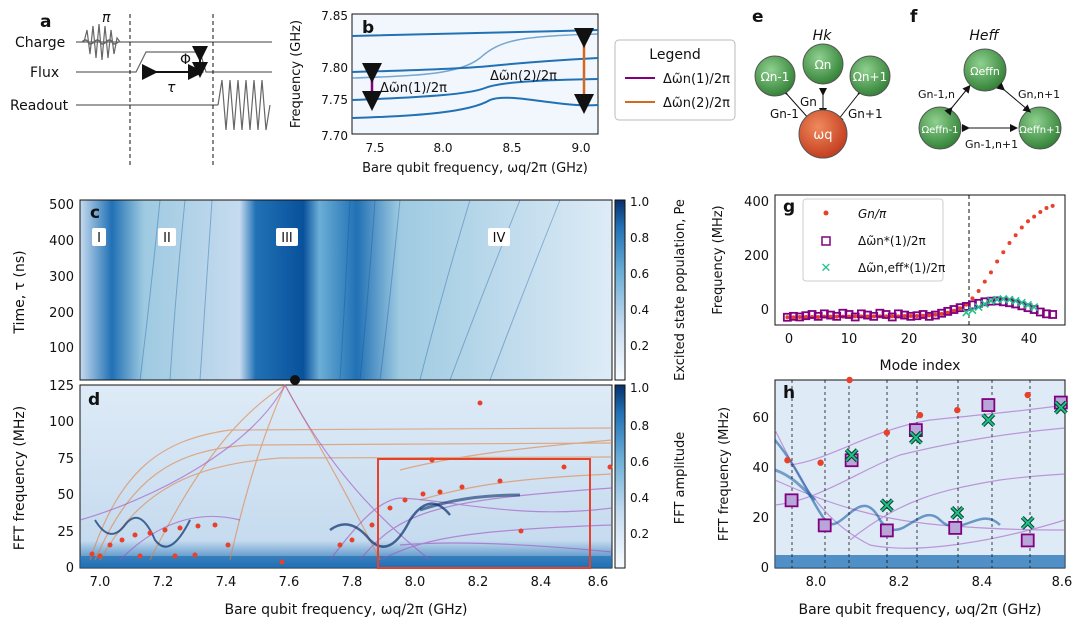 Image resolution: width=1079 pixels, height=627 pixels. What do you see at coordinates (1040, 128) in the screenshot?
I see `node-eff-n+1` at bounding box center [1040, 128].